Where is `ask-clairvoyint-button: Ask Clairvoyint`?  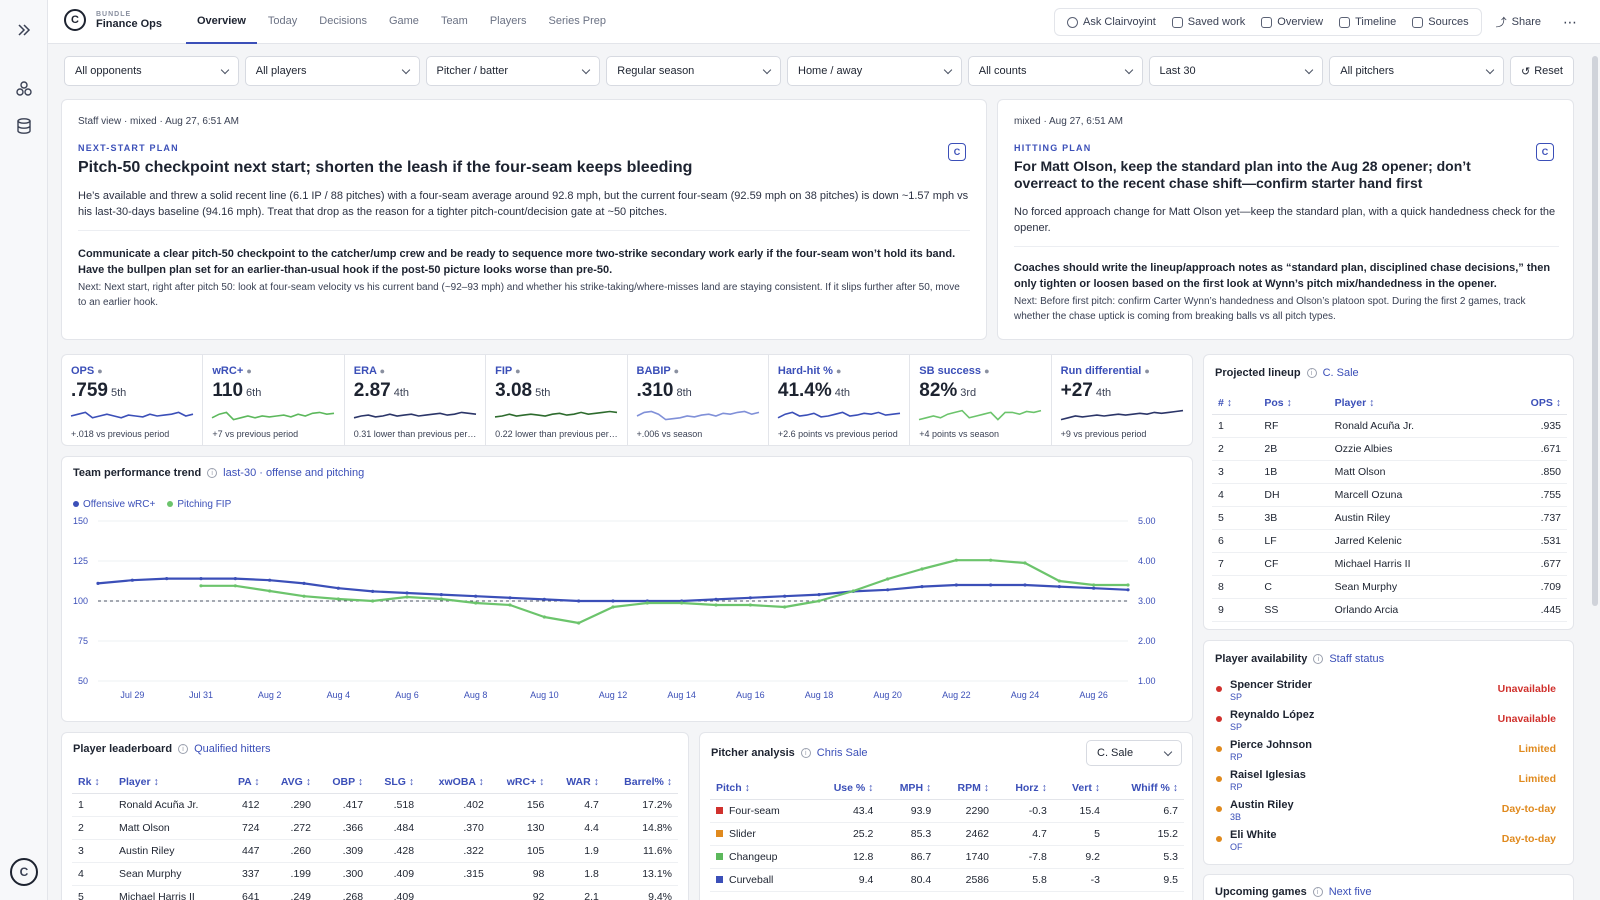 ask-clairvoyint-button: Ask Clairvoyint is located at coordinates (1111, 22).